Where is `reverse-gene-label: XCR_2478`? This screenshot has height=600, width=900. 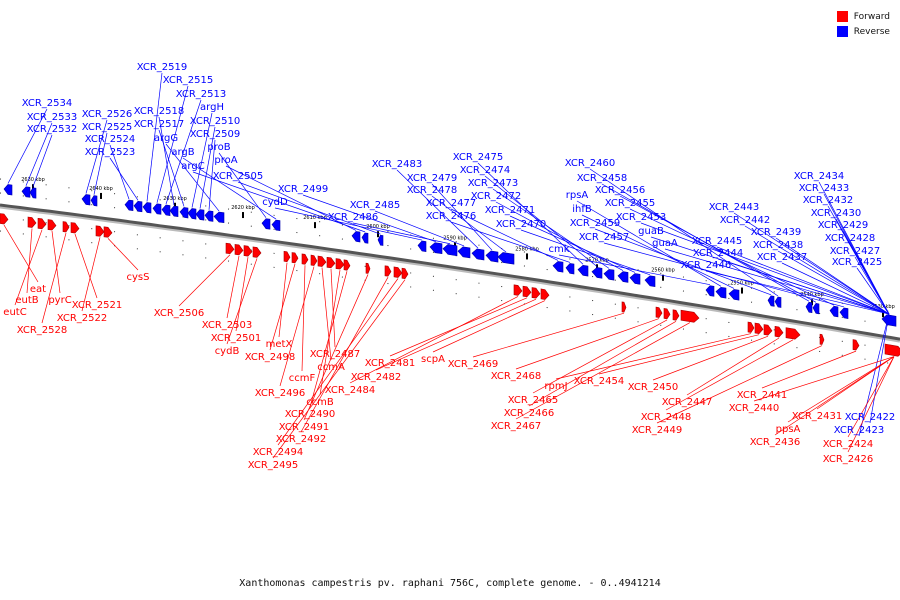 reverse-gene-label: XCR_2478 is located at coordinates (432, 190).